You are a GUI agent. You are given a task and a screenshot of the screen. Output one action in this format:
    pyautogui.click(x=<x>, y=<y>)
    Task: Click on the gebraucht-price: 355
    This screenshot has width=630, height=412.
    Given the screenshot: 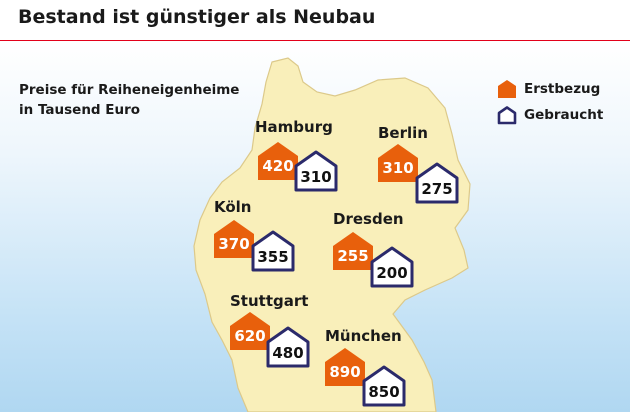 What is the action you would take?
    pyautogui.click(x=272, y=257)
    